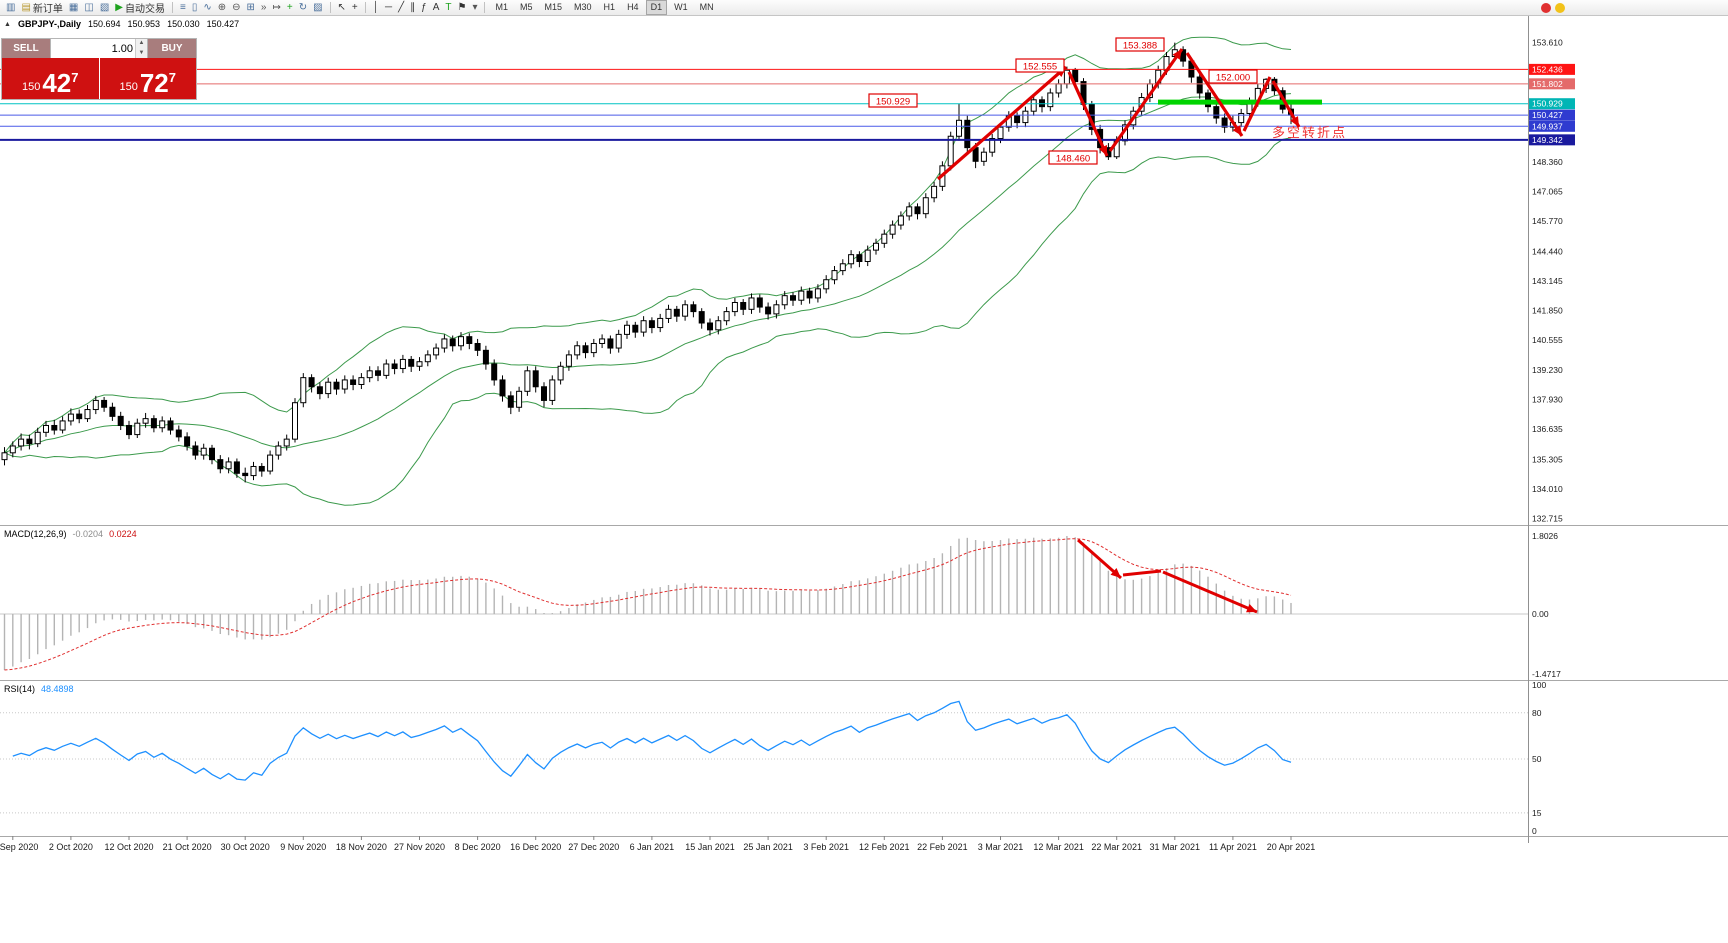 This screenshot has height=943, width=1728. Describe the element at coordinates (652, 847) in the screenshot. I see `svg-text: 6 Jan 2021` at that location.